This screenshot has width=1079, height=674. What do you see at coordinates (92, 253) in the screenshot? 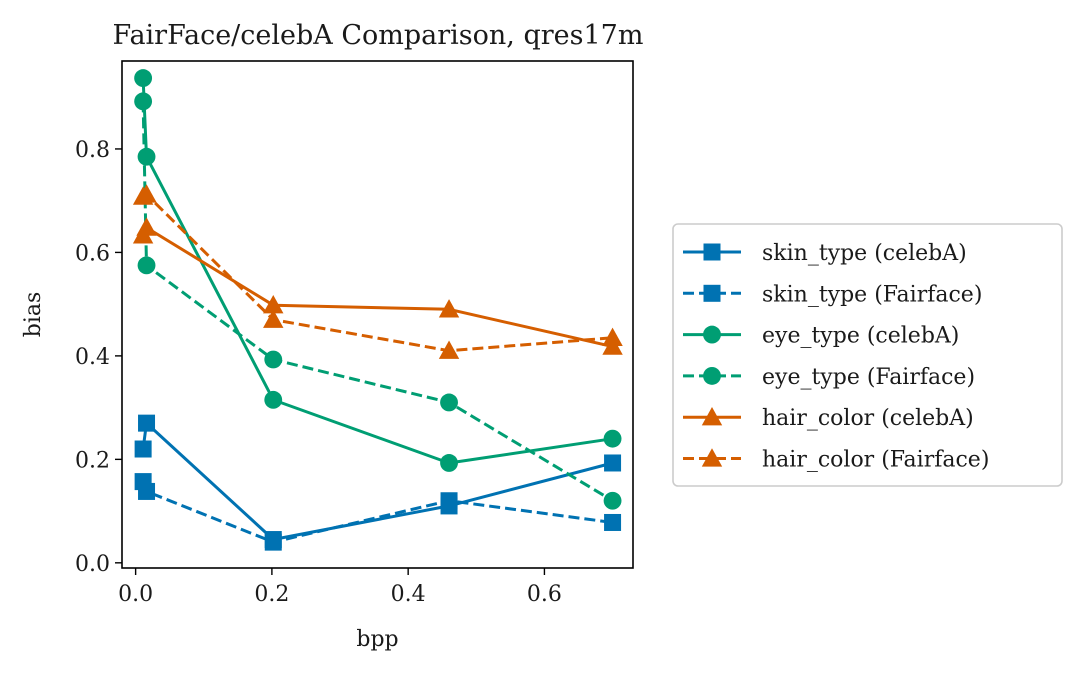
I see `y-tick-label: 0.6` at bounding box center [92, 253].